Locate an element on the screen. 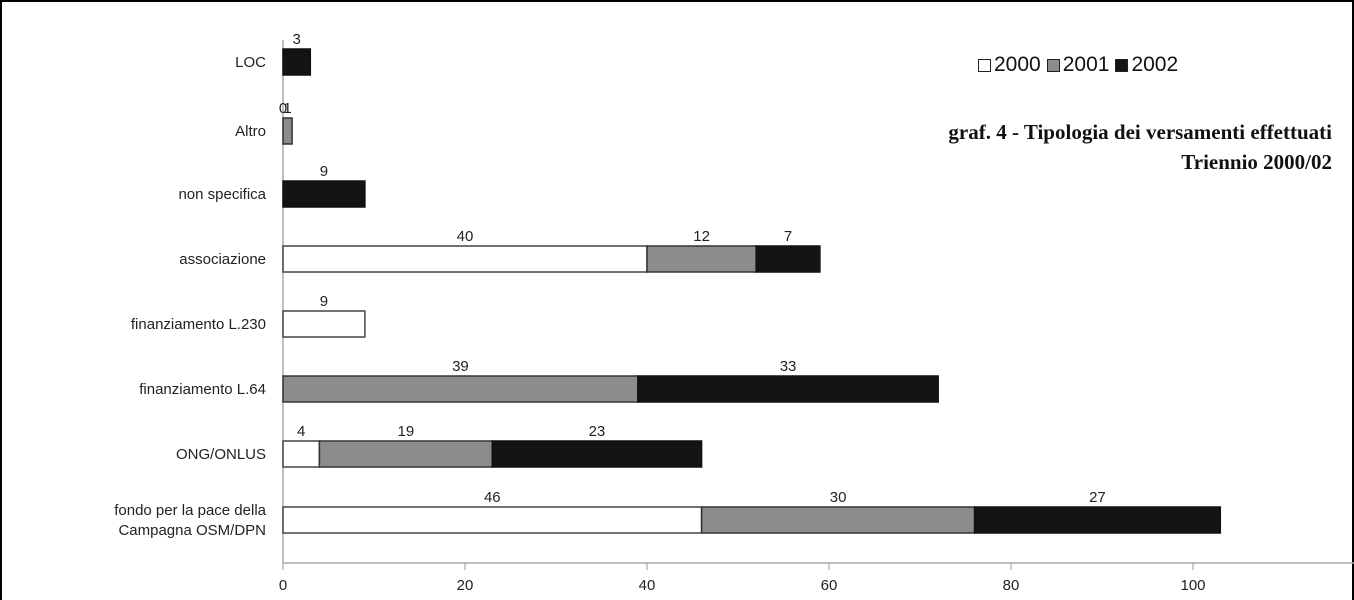 This screenshot has width=1354, height=600. bar-fondo-per-la-pace-della-campagna-osm-dpn-2001 is located at coordinates (838, 520).